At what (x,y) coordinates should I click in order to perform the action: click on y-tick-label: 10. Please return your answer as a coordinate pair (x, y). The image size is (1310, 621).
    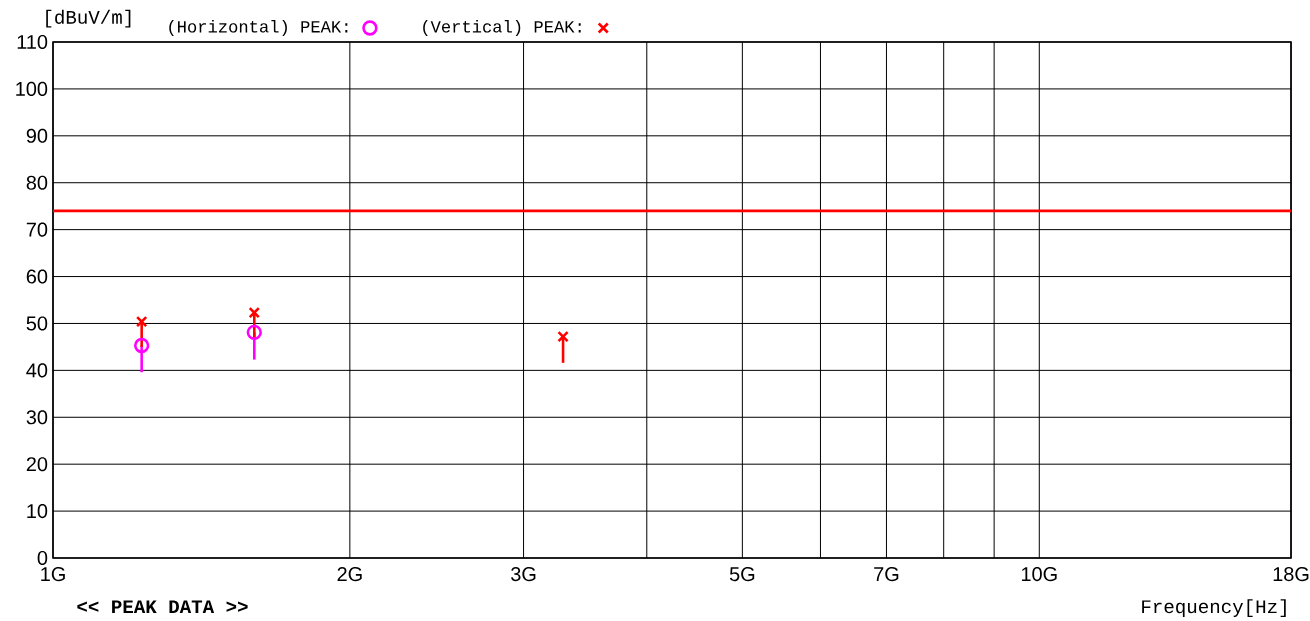
    Looking at the image, I should click on (37, 511).